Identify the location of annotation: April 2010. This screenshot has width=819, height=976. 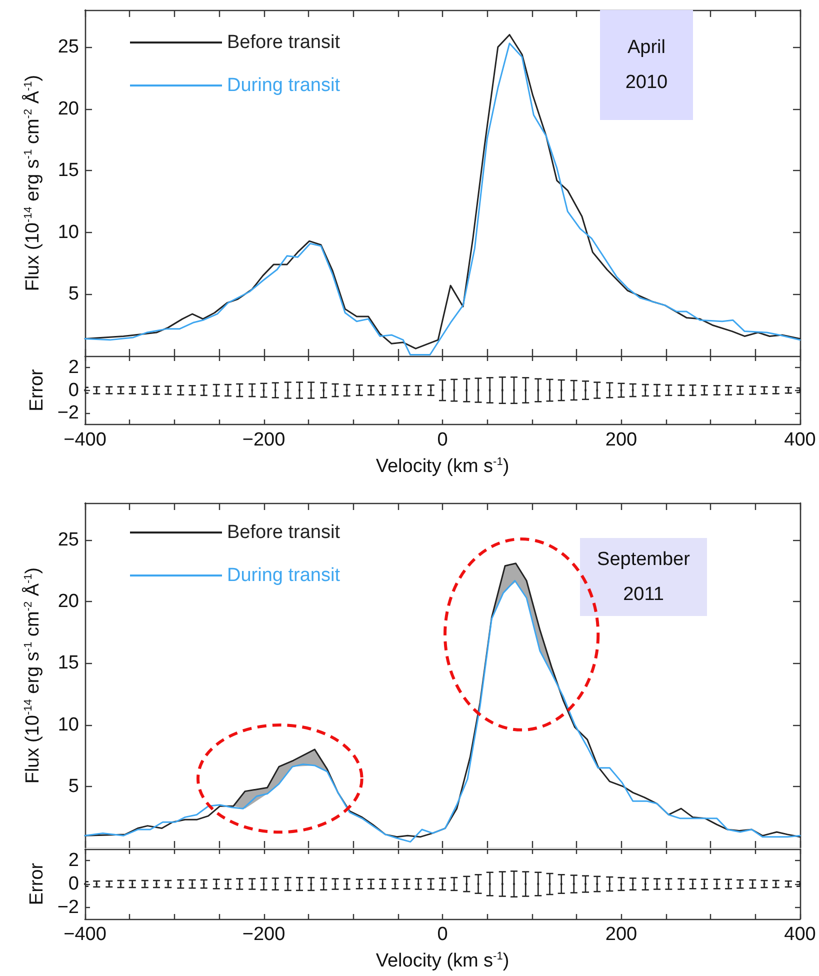
(646, 65).